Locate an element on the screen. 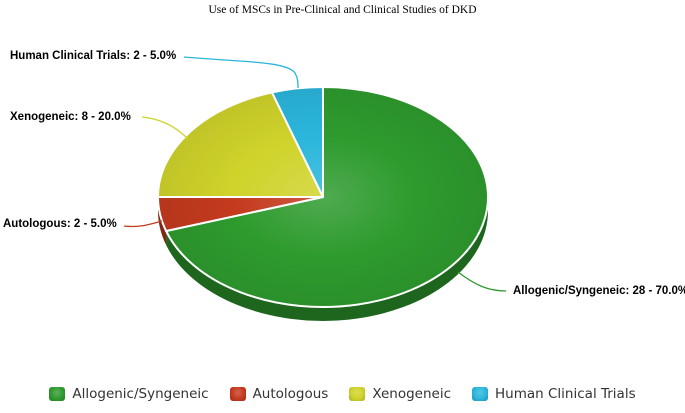 Image resolution: width=685 pixels, height=413 pixels. legend-item-allogenic-syngeneic: Allogenic/Syngeneic is located at coordinates (129, 394).